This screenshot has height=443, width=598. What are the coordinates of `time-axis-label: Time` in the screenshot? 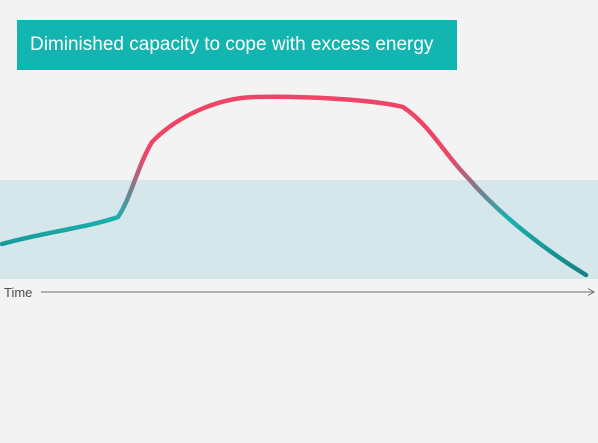 It's located at (18, 292).